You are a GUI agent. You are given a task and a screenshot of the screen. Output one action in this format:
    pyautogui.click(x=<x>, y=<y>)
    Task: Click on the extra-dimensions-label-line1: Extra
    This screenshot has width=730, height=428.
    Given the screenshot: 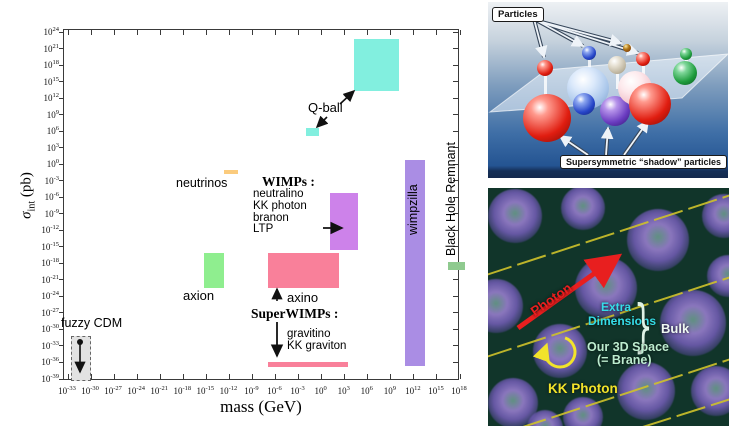 What is the action you would take?
    pyautogui.click(x=616, y=307)
    